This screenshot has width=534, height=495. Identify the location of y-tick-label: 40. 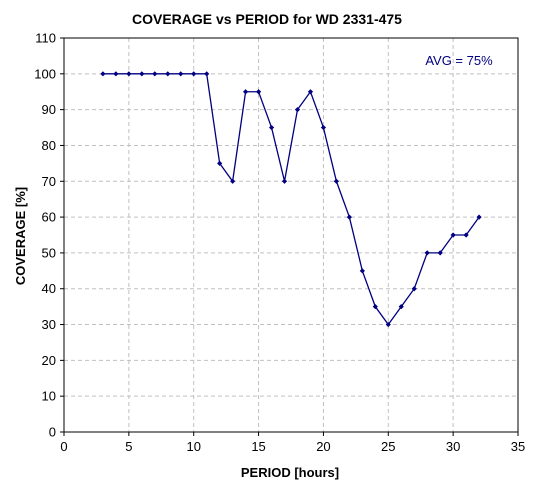
(49, 288).